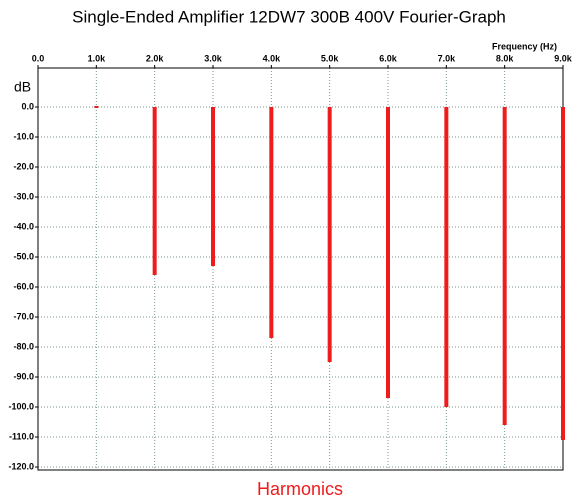 The width and height of the screenshot is (578, 503). Describe the element at coordinates (23, 346) in the screenshot. I see `y-tick-label: -80.0` at that location.